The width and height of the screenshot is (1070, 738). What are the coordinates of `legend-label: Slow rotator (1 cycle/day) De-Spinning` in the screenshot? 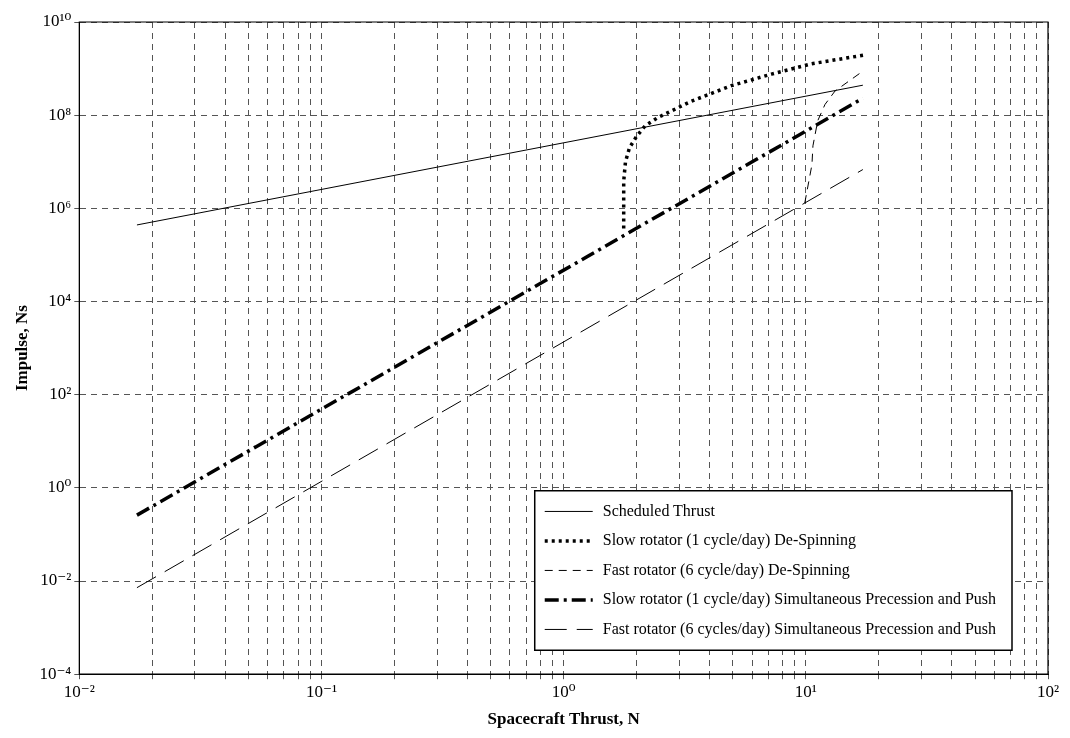 It's located at (729, 540).